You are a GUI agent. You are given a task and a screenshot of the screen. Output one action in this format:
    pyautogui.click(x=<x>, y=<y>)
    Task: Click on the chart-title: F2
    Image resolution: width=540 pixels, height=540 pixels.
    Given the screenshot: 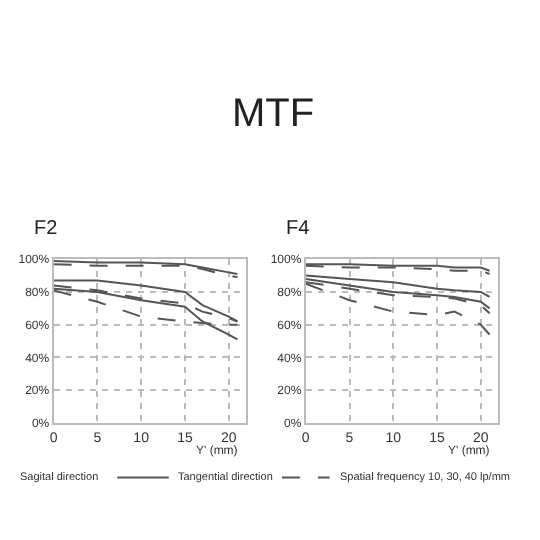 What is the action you would take?
    pyautogui.click(x=46, y=229)
    